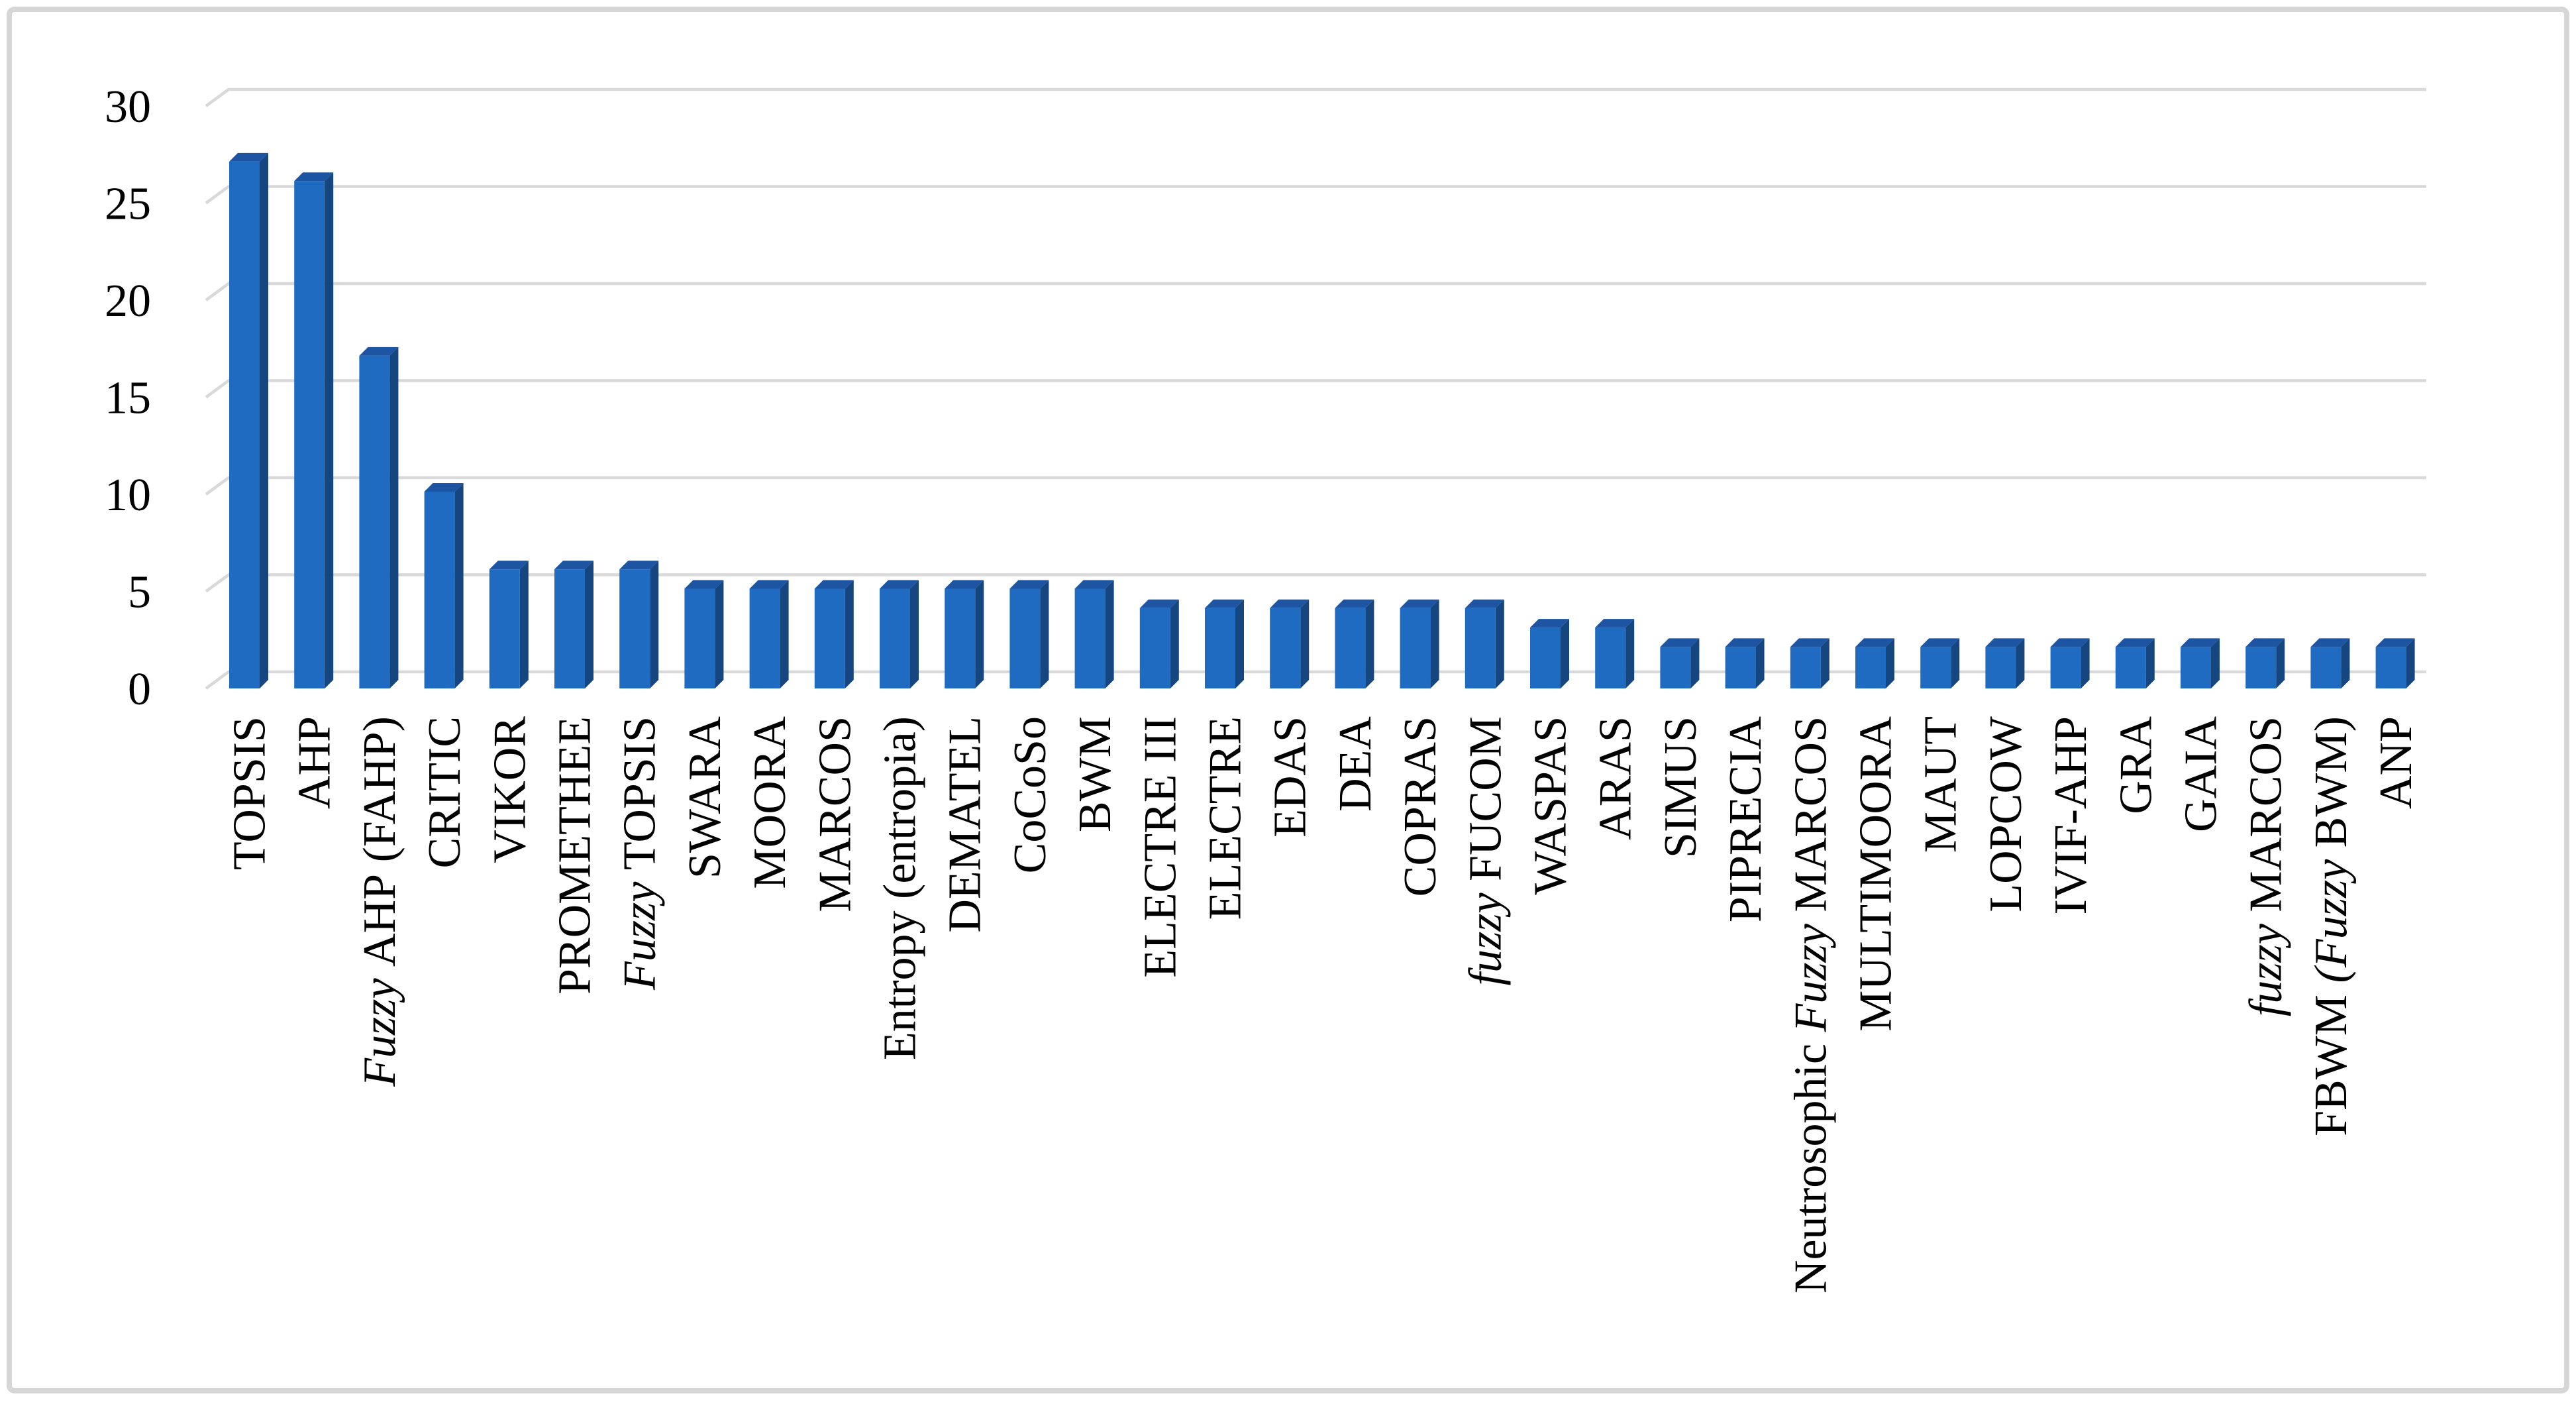 The image size is (2576, 1410). Describe the element at coordinates (640, 931) in the screenshot. I see `x-axis-label-token: Fuzzy` at that location.